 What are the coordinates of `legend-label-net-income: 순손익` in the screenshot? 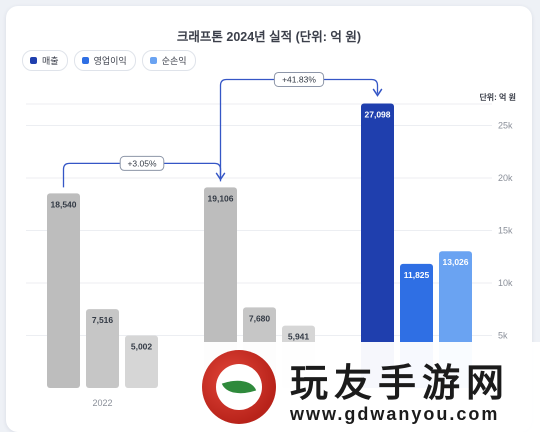 It's located at (174, 61).